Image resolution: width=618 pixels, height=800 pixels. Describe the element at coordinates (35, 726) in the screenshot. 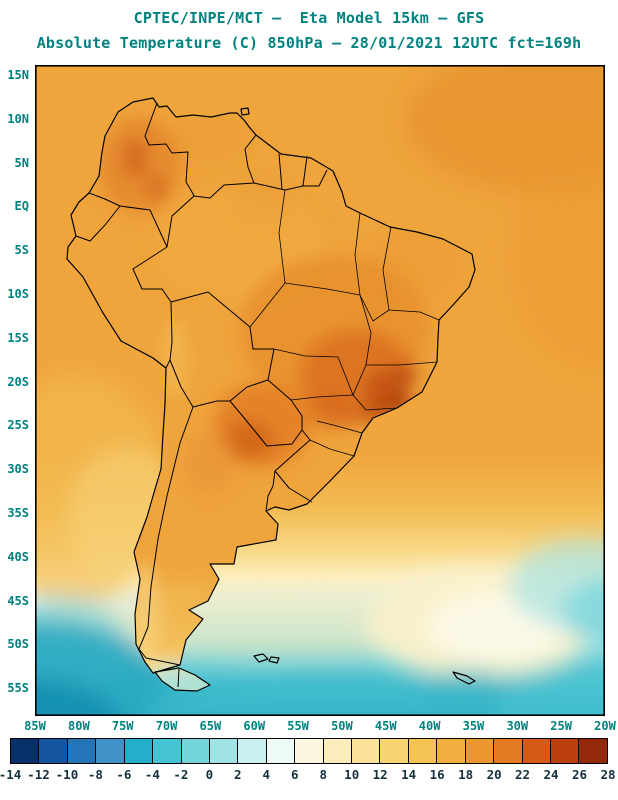

I see `lon-label: 85W` at that location.